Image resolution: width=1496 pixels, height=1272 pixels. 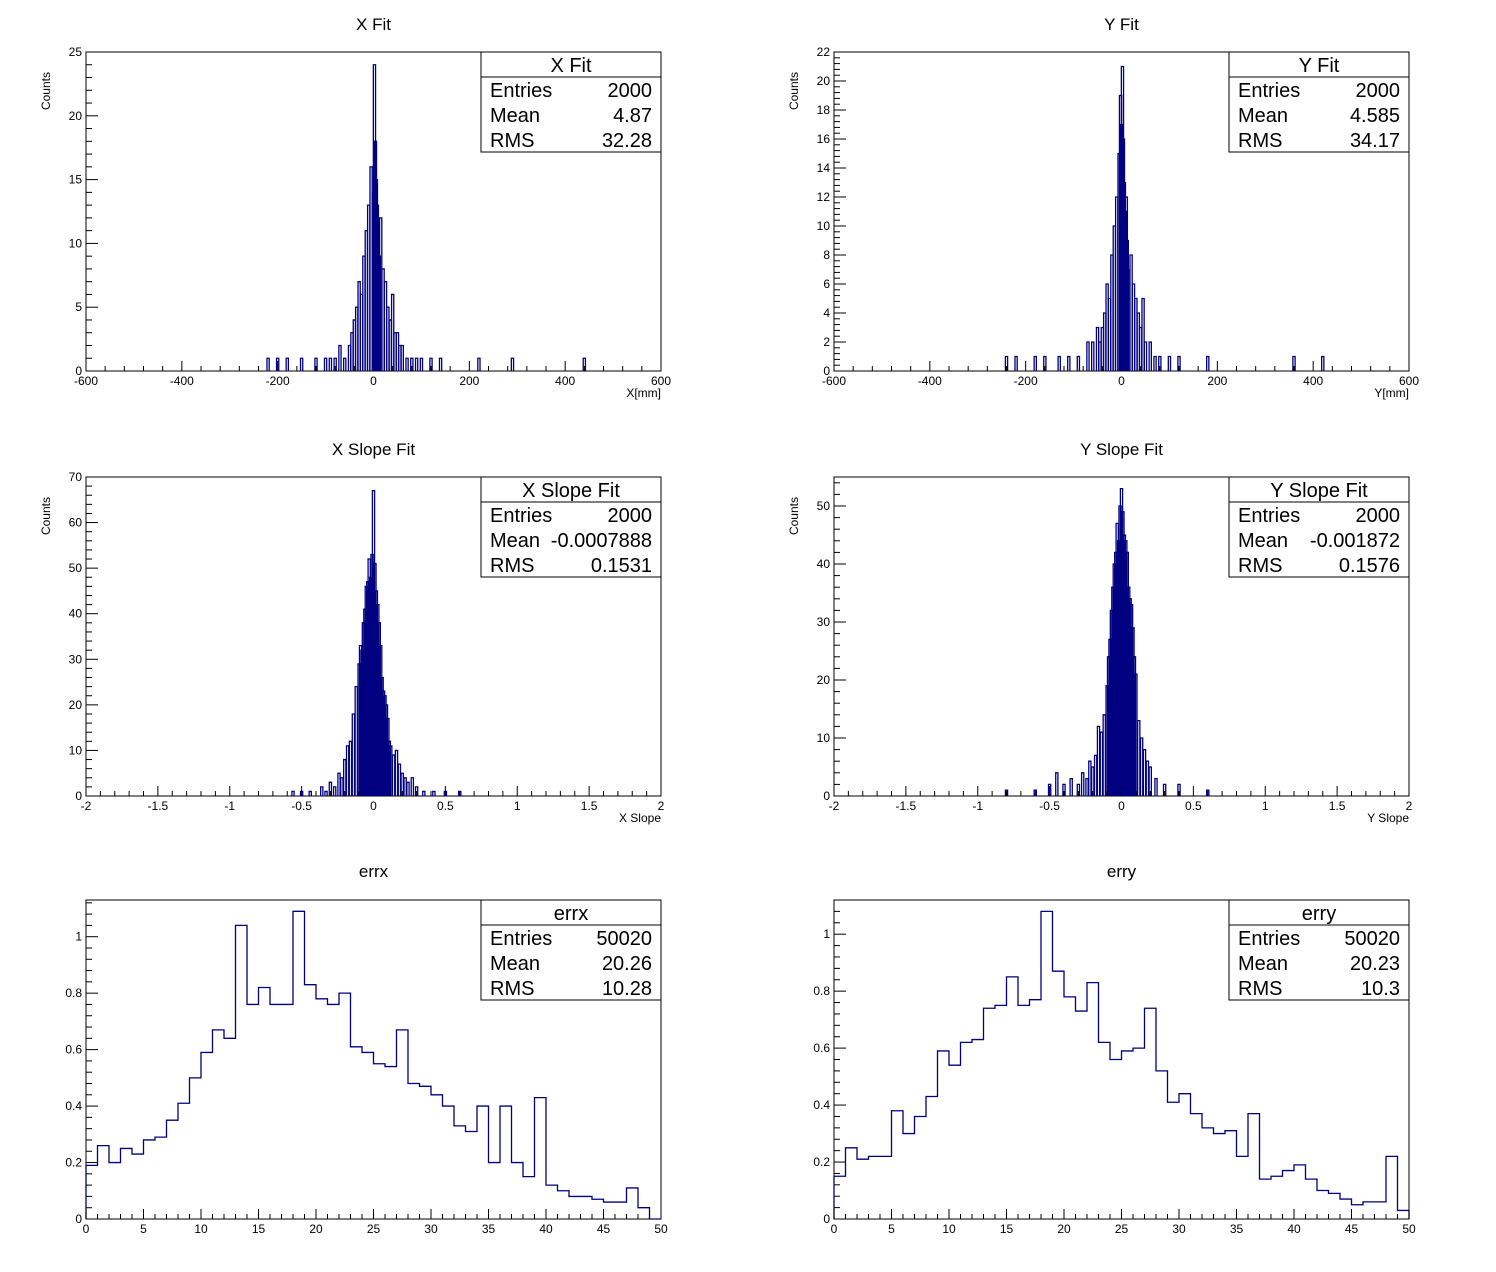 What do you see at coordinates (76, 705) in the screenshot?
I see `y-tick-label: 20` at bounding box center [76, 705].